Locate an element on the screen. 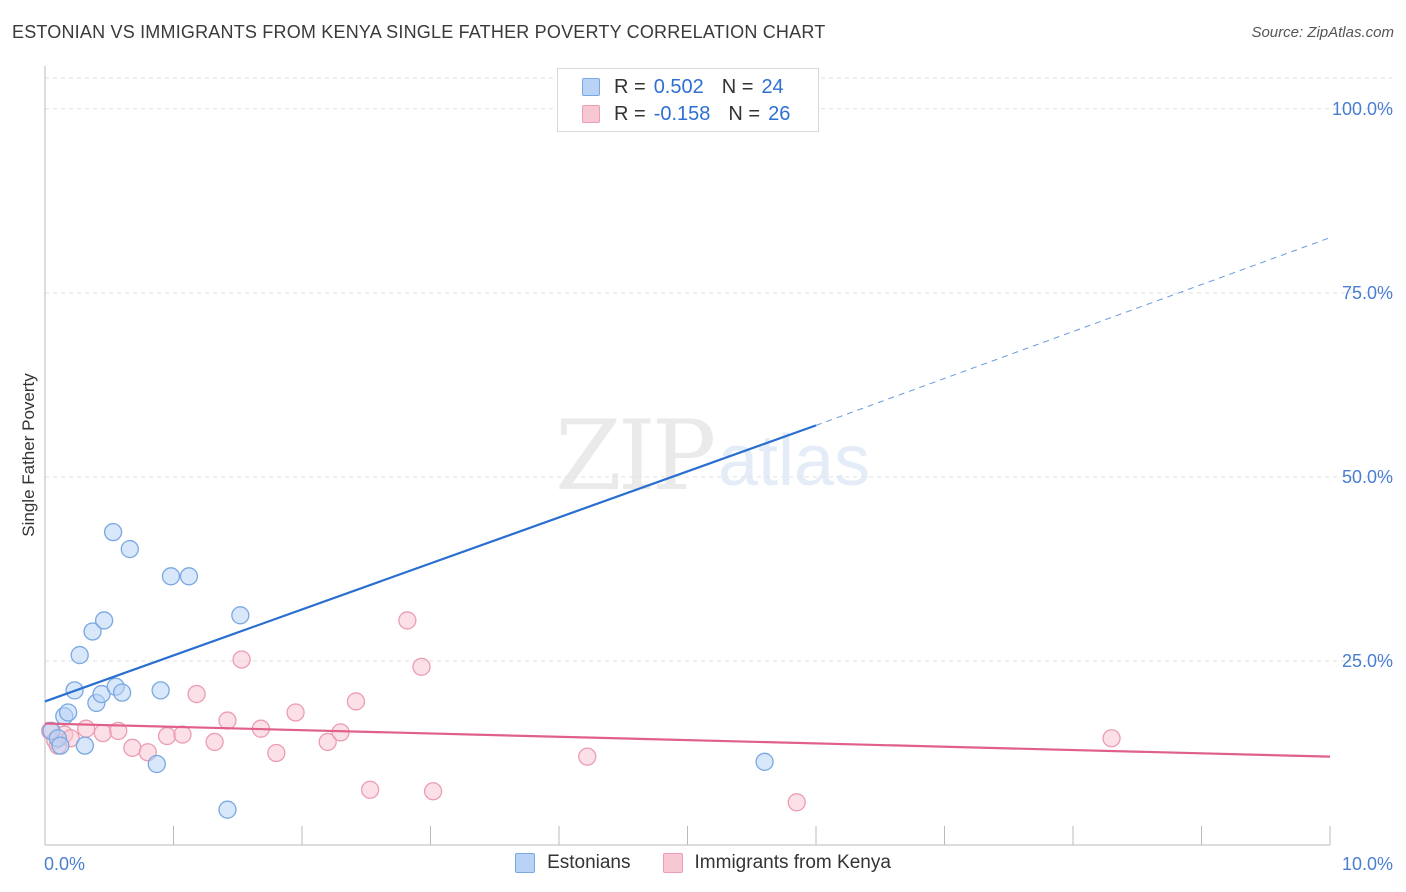 The width and height of the screenshot is (1406, 892). legend-label-estonians: Estonians is located at coordinates (589, 862).